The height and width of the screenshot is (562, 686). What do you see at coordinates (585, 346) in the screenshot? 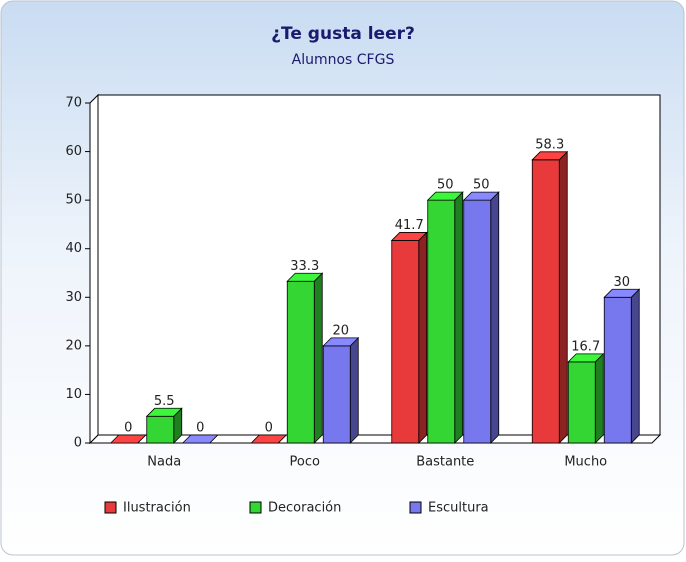
I see `value-label: 16.7` at bounding box center [585, 346].